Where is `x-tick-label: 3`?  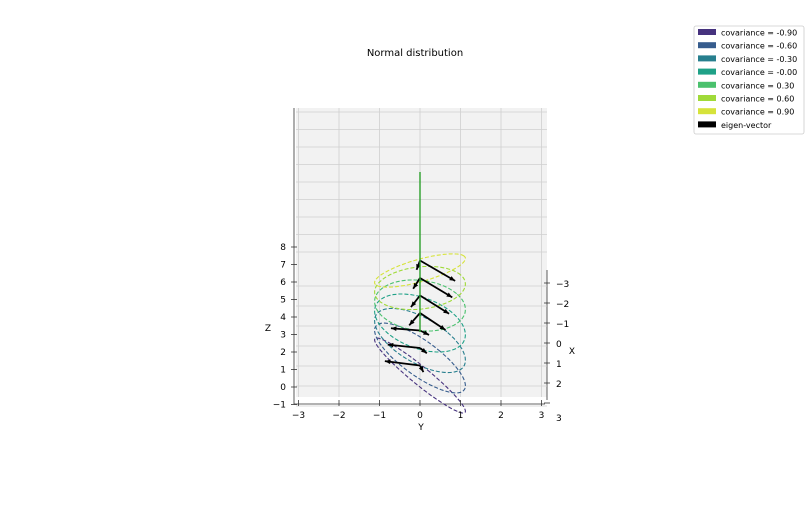 x-tick-label: 3 is located at coordinates (559, 419).